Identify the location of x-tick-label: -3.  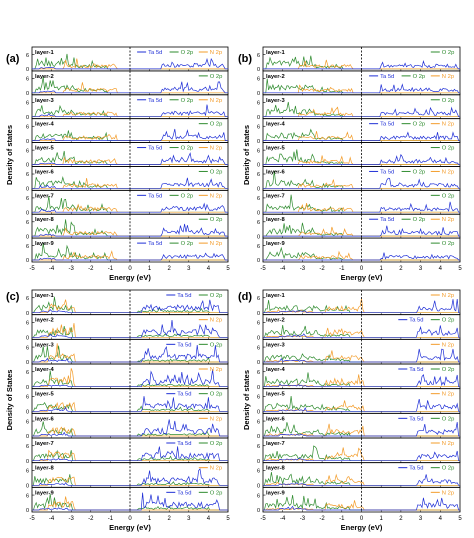
(303, 519).